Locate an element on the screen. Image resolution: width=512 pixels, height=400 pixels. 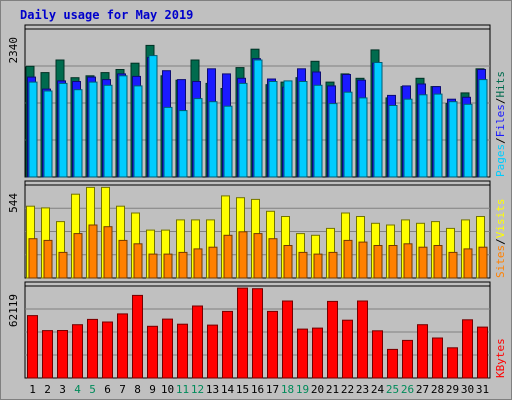
x-tick-3: 3 is located at coordinates (62, 389).